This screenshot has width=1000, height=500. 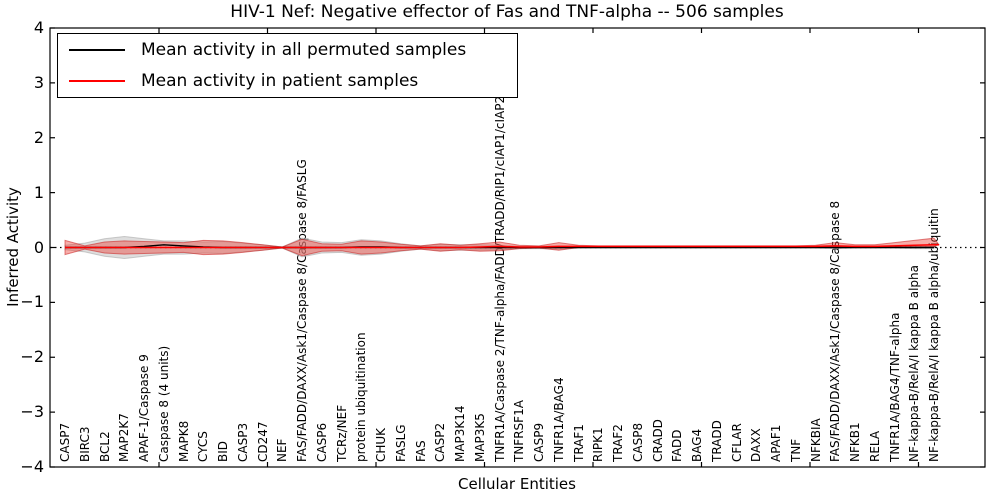 I want to click on legend-item-patient: Mean activity in patient samples, so click(x=287, y=81).